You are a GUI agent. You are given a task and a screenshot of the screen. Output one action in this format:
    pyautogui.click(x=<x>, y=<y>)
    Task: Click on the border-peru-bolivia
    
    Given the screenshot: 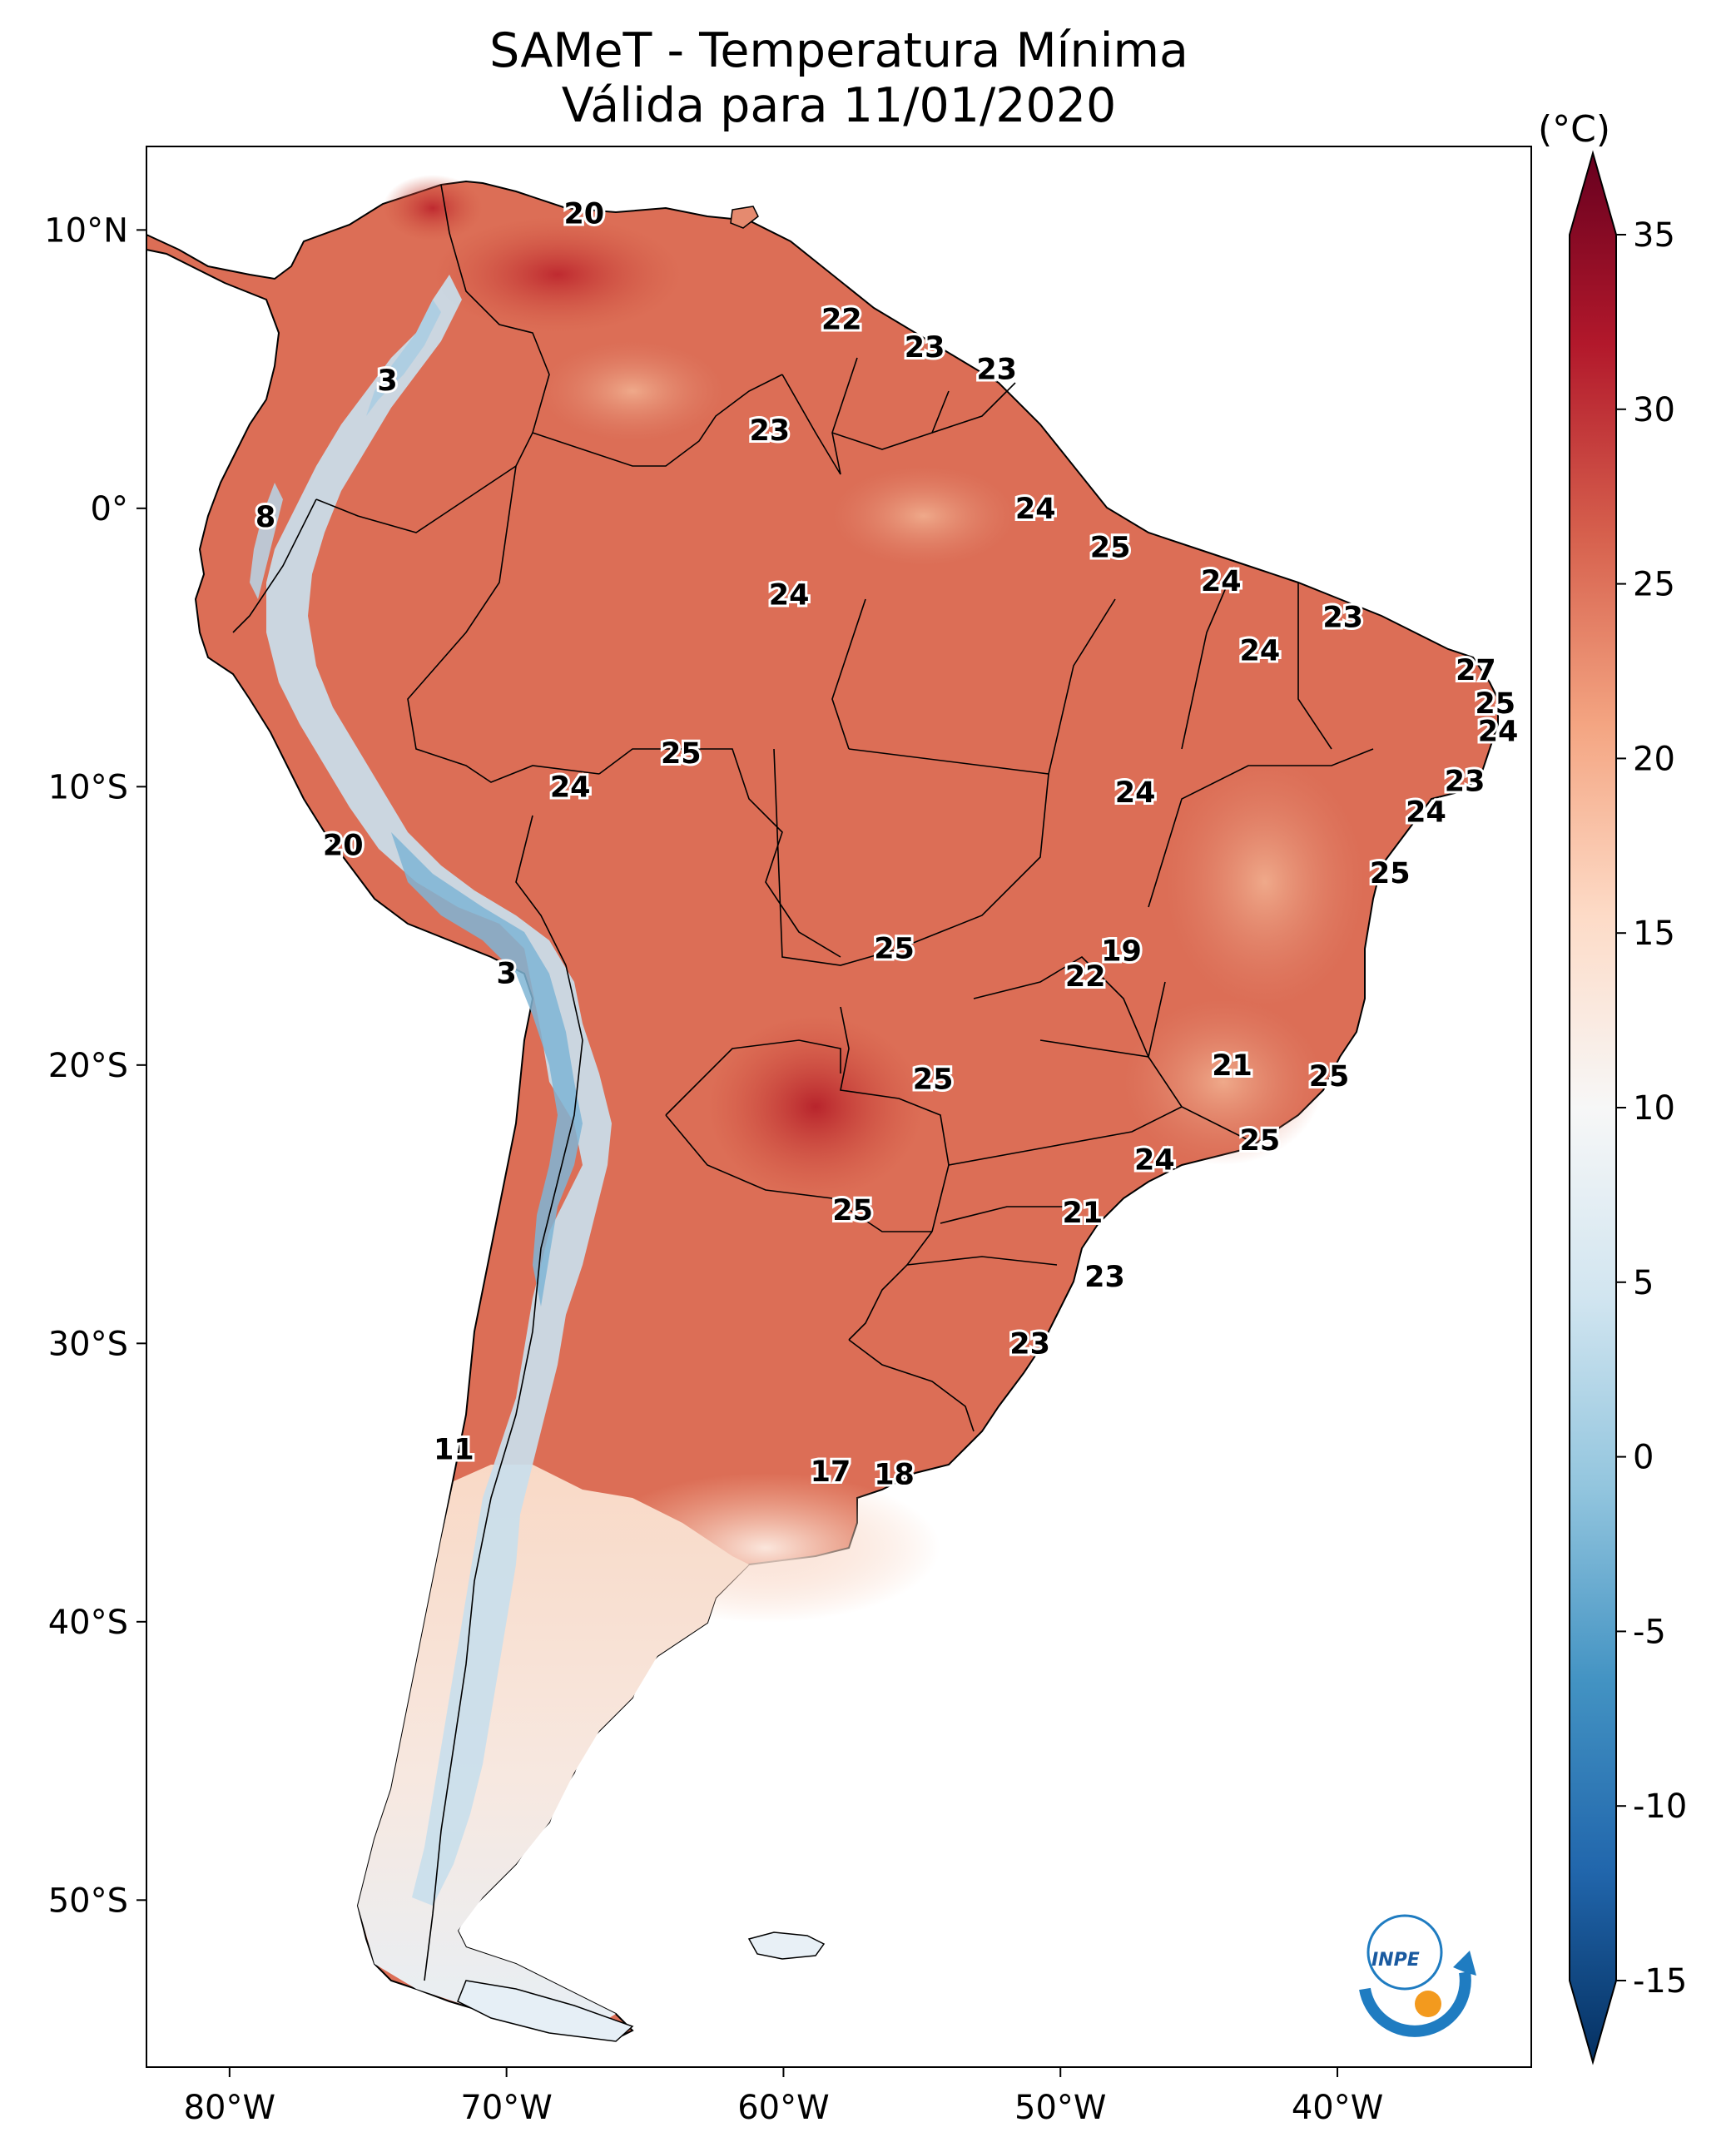 What is the action you would take?
    pyautogui.click(x=541, y=890)
    